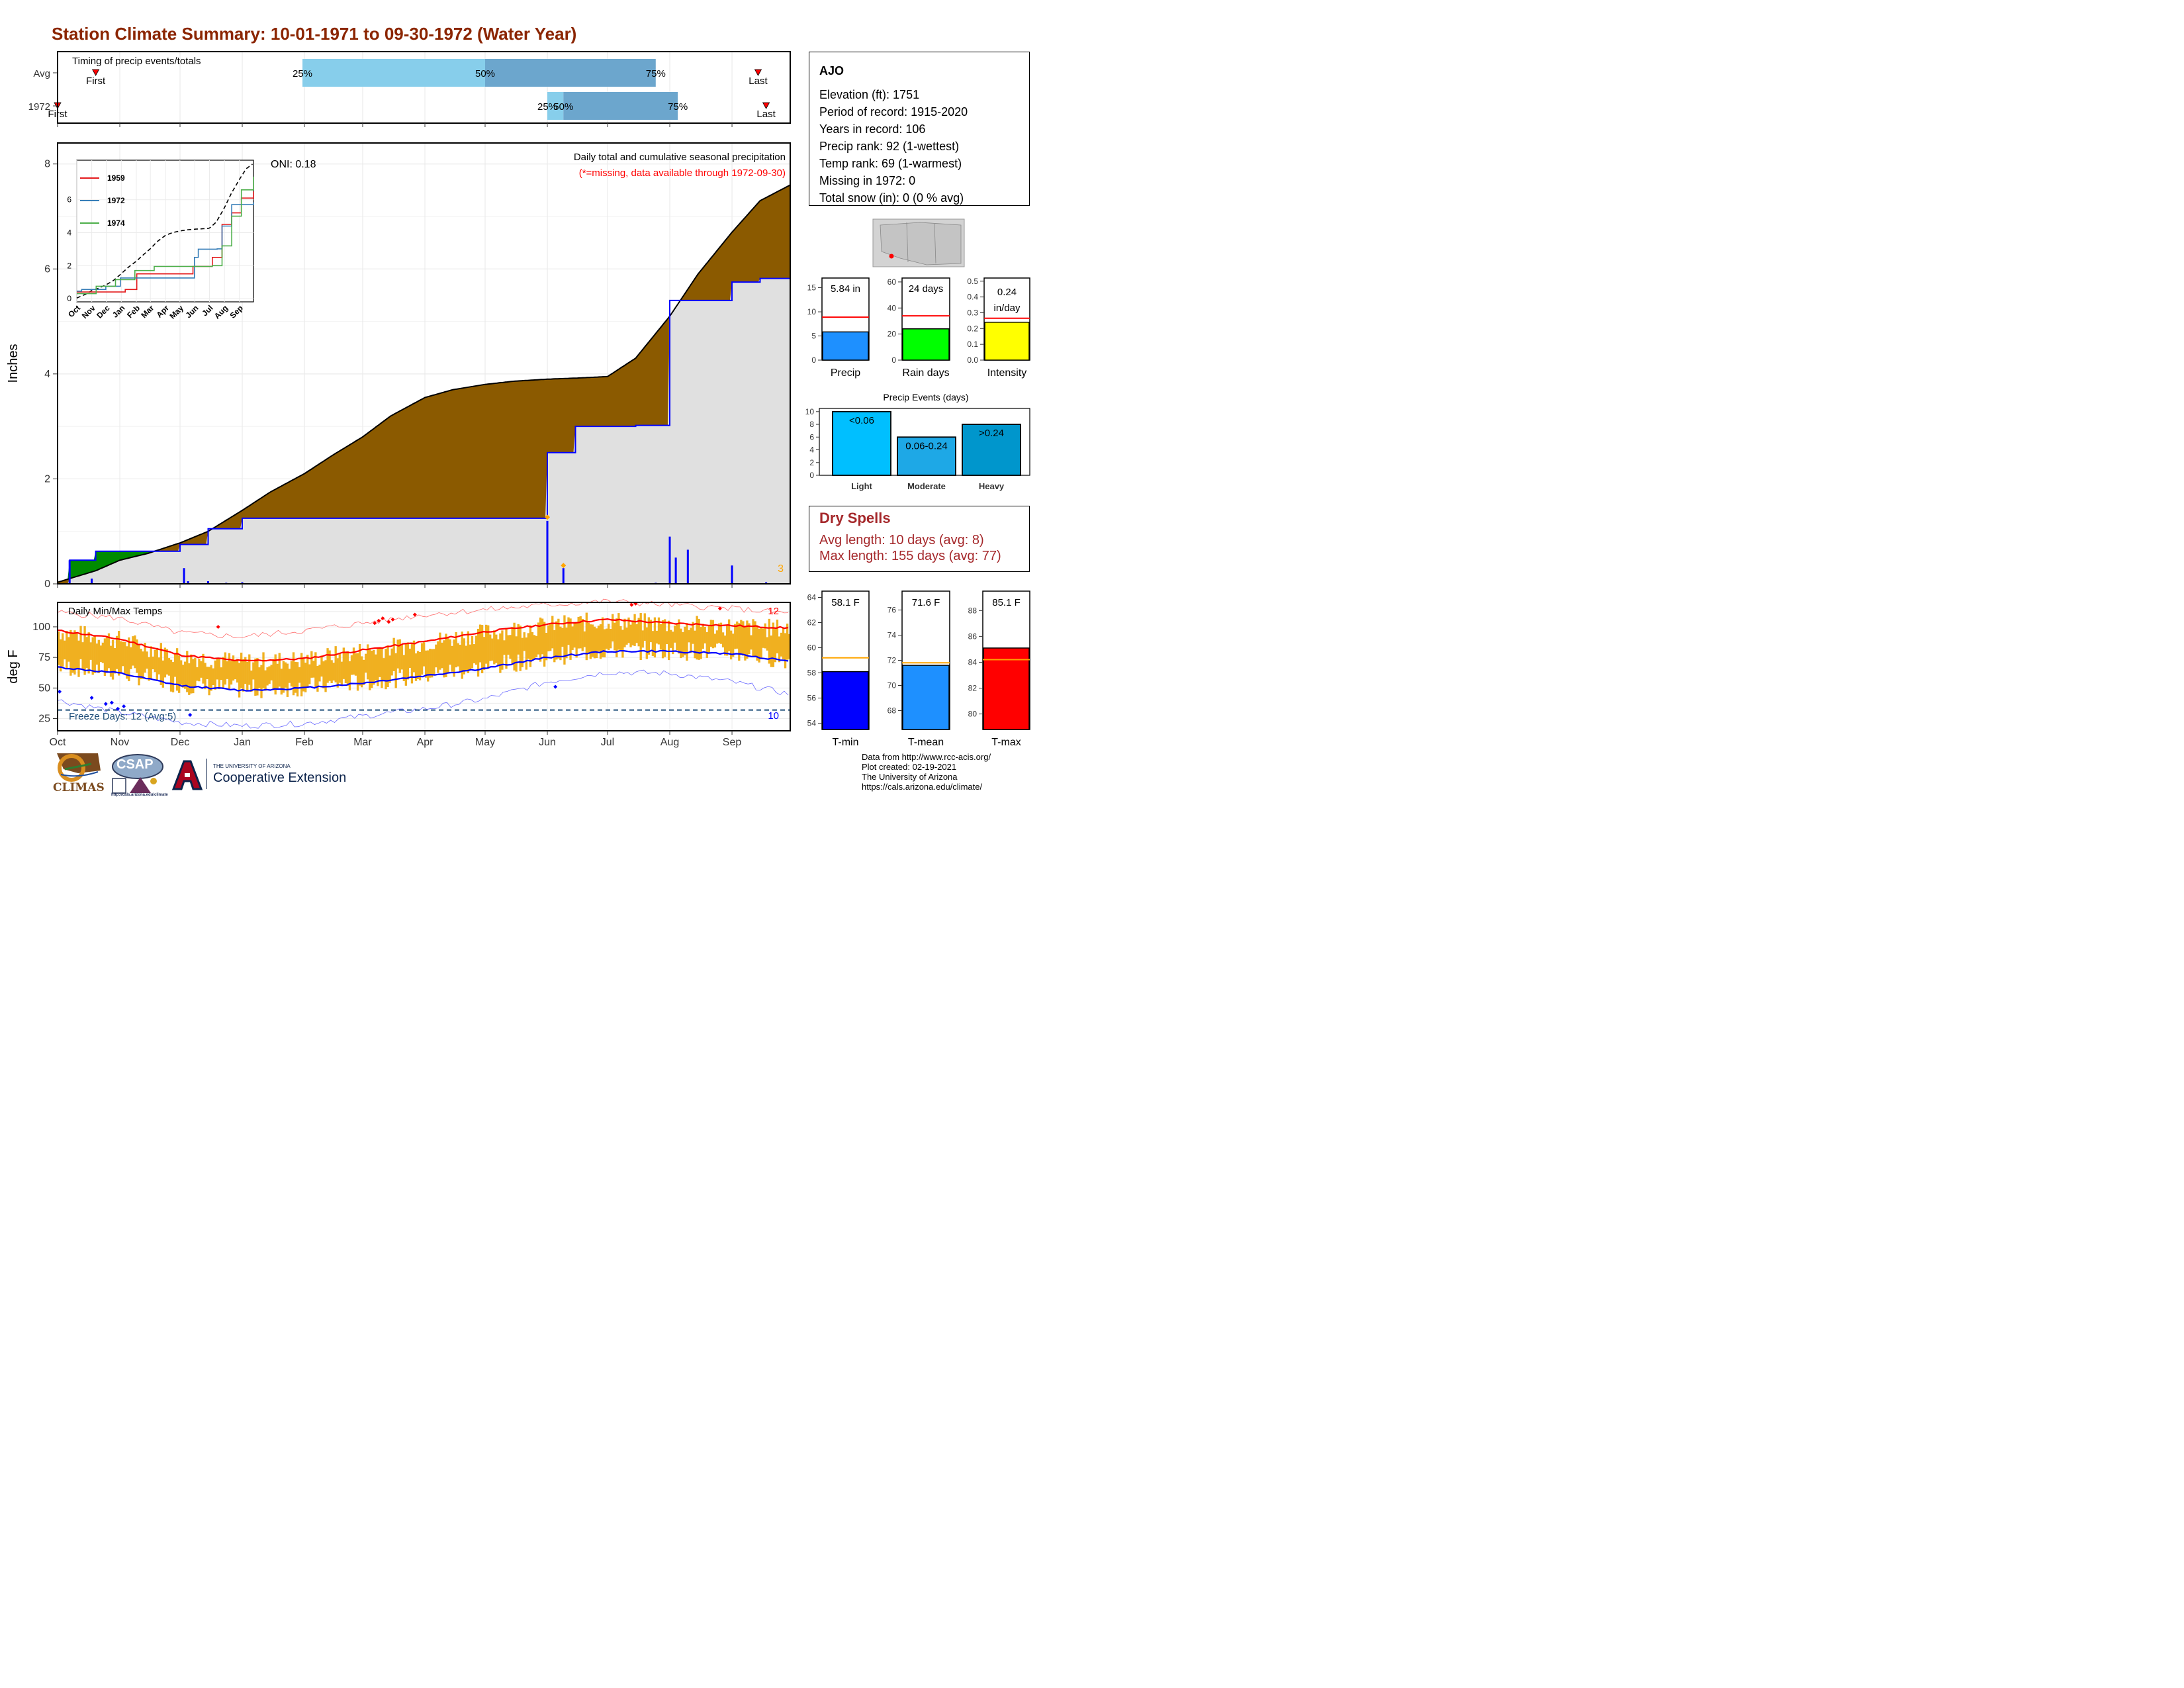 The image size is (2184, 1688). What do you see at coordinates (810, 411) in the screenshot?
I see `events-y-tick: 10` at bounding box center [810, 411].